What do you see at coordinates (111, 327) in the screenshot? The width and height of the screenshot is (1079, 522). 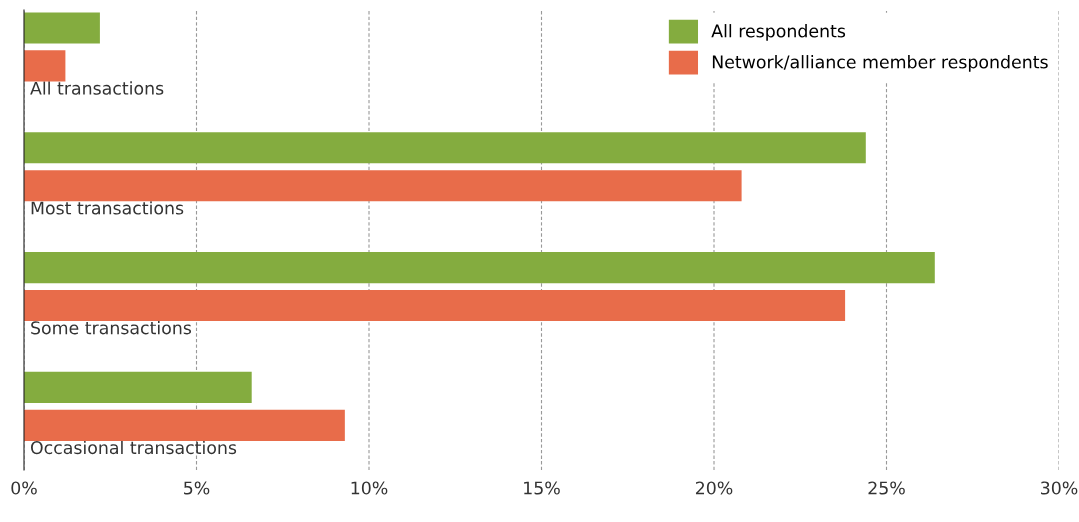 I see `y-tick-label: Some transactions` at bounding box center [111, 327].